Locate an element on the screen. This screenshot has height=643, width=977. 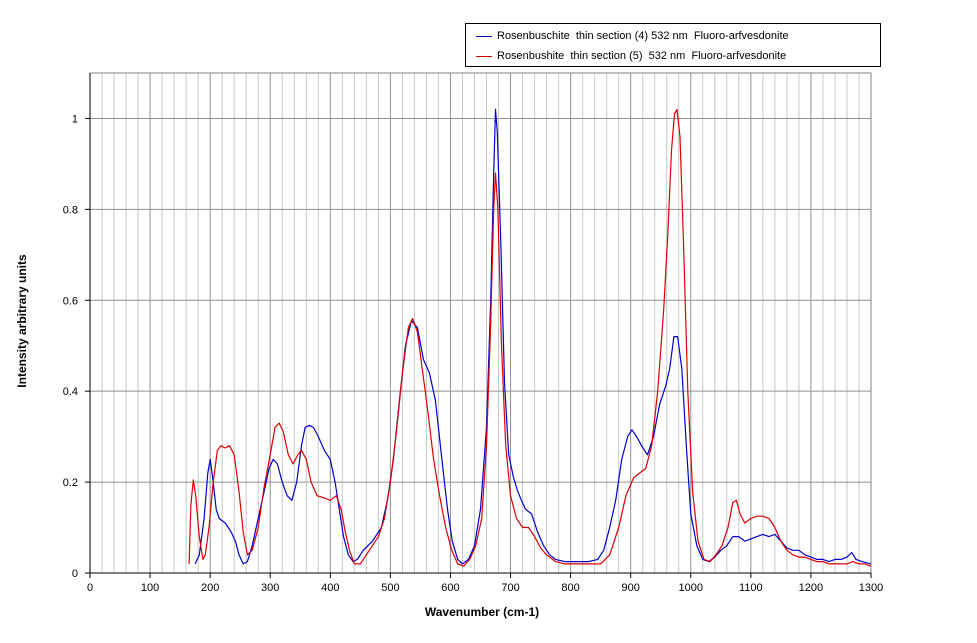
x-tick-label: 100 is located at coordinates (150, 588).